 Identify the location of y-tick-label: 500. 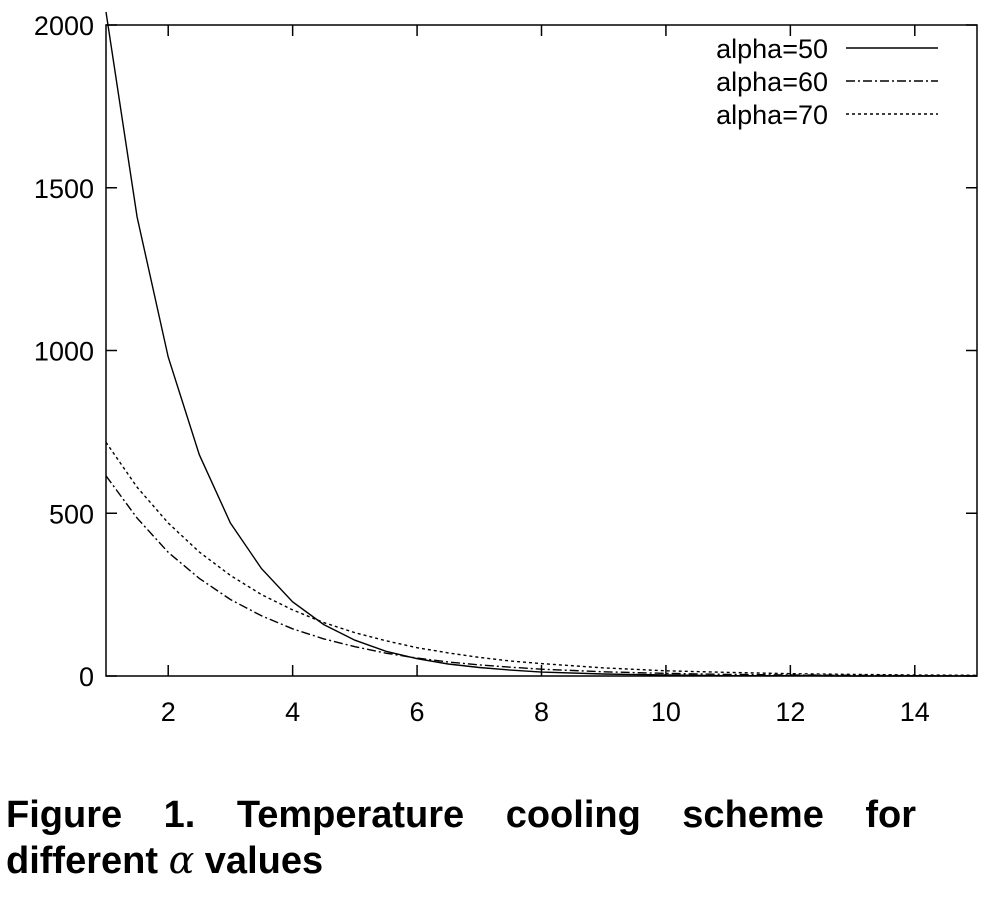
(71, 514).